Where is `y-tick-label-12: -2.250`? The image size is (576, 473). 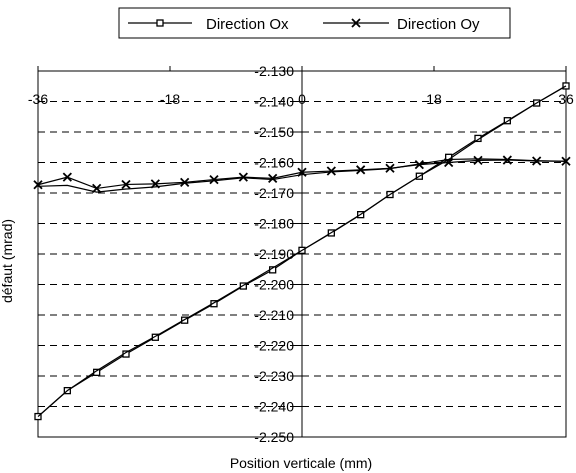 y-tick-label-12: -2.250 is located at coordinates (274, 437).